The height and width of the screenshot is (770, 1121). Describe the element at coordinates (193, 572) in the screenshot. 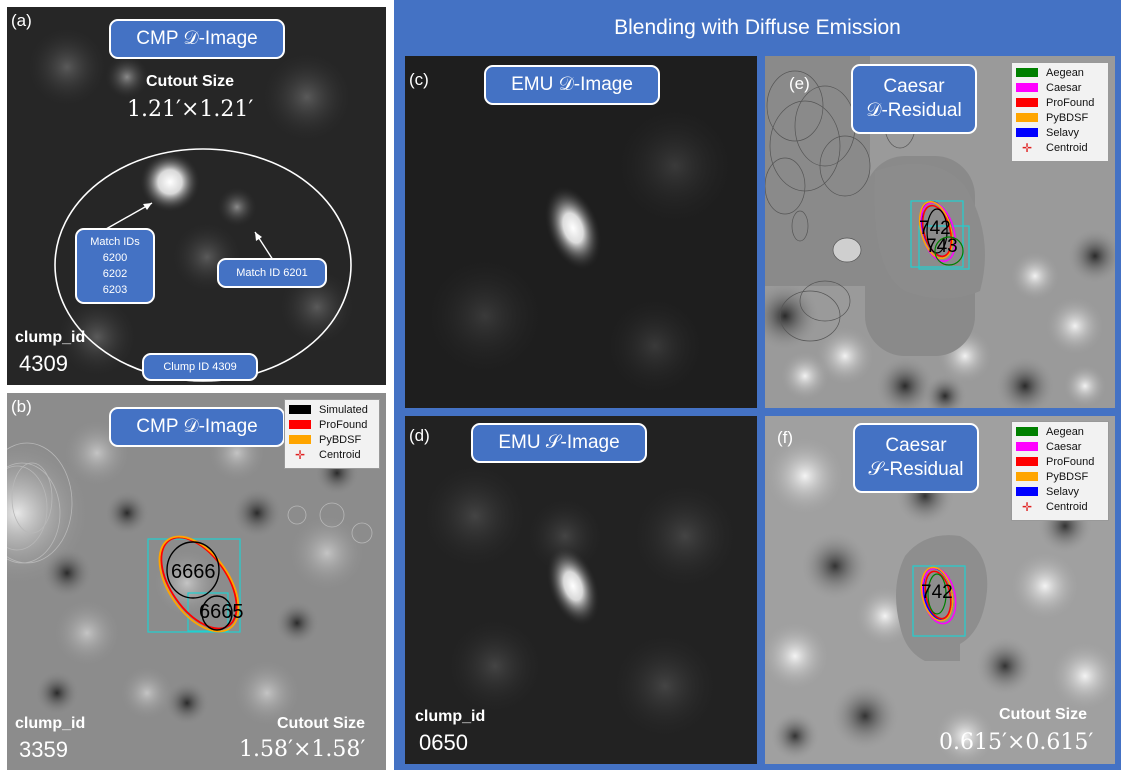

I see `source-id-6666: 6666` at that location.